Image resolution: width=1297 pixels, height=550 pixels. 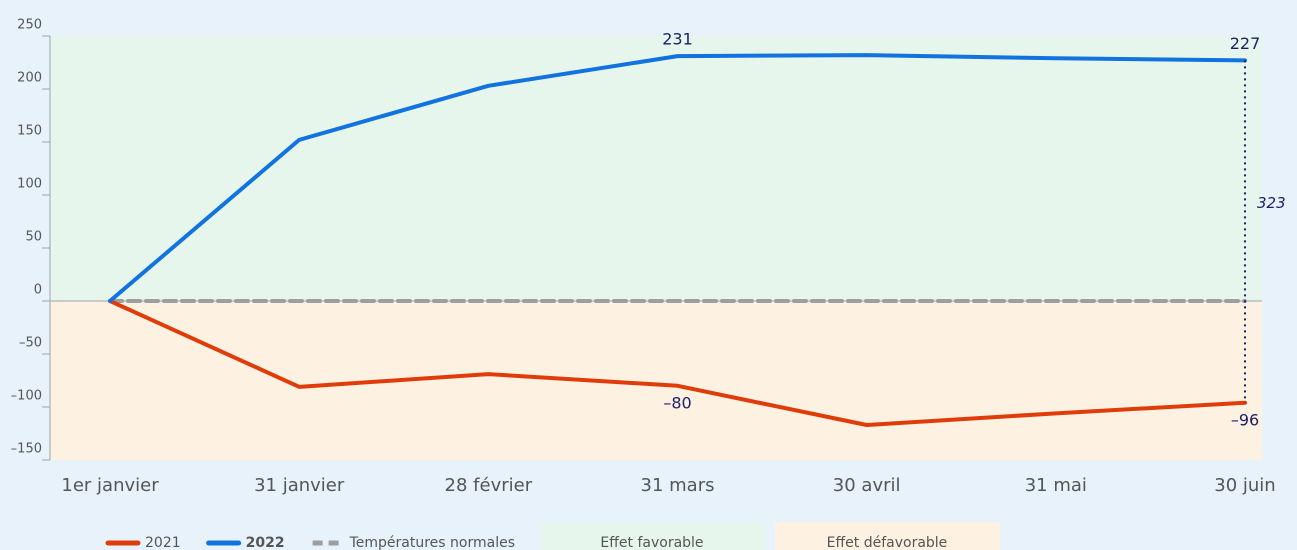 I want to click on y-tick-label: –100, so click(x=26, y=396).